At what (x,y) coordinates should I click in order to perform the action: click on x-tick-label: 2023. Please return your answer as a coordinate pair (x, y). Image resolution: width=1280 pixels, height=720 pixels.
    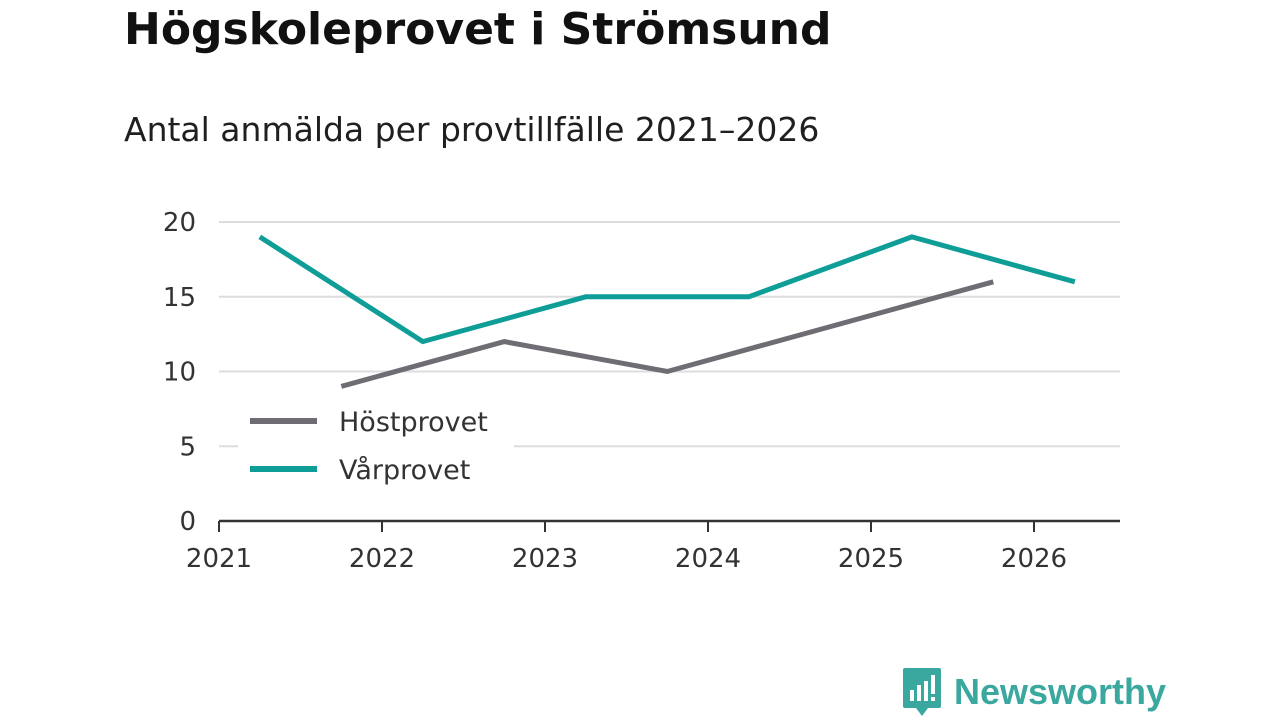
    Looking at the image, I should click on (545, 559).